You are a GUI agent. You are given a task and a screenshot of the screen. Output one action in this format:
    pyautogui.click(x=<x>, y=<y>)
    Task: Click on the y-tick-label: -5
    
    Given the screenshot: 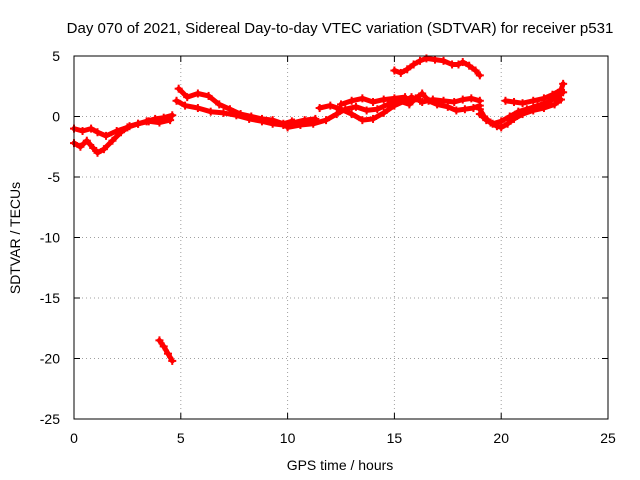 What is the action you would take?
    pyautogui.click(x=54, y=177)
    